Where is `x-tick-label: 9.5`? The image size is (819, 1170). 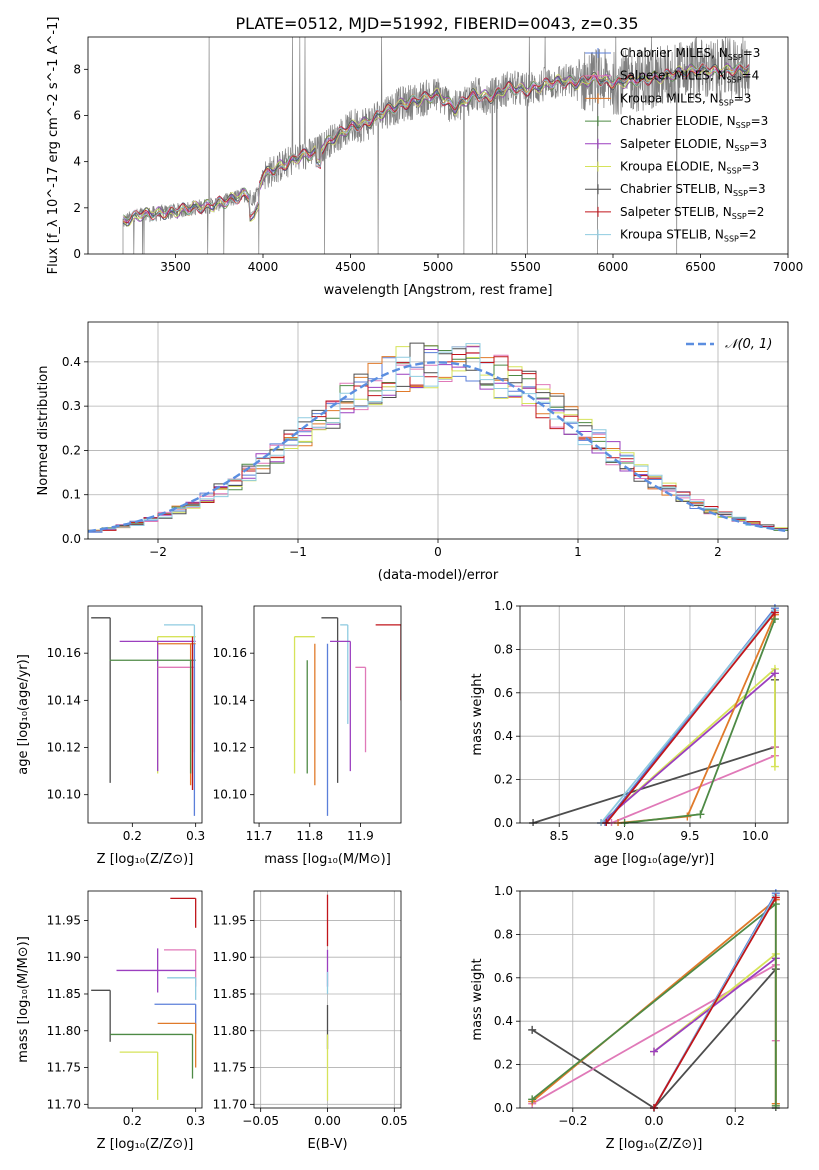 x-tick-label: 9.5 is located at coordinates (689, 836).